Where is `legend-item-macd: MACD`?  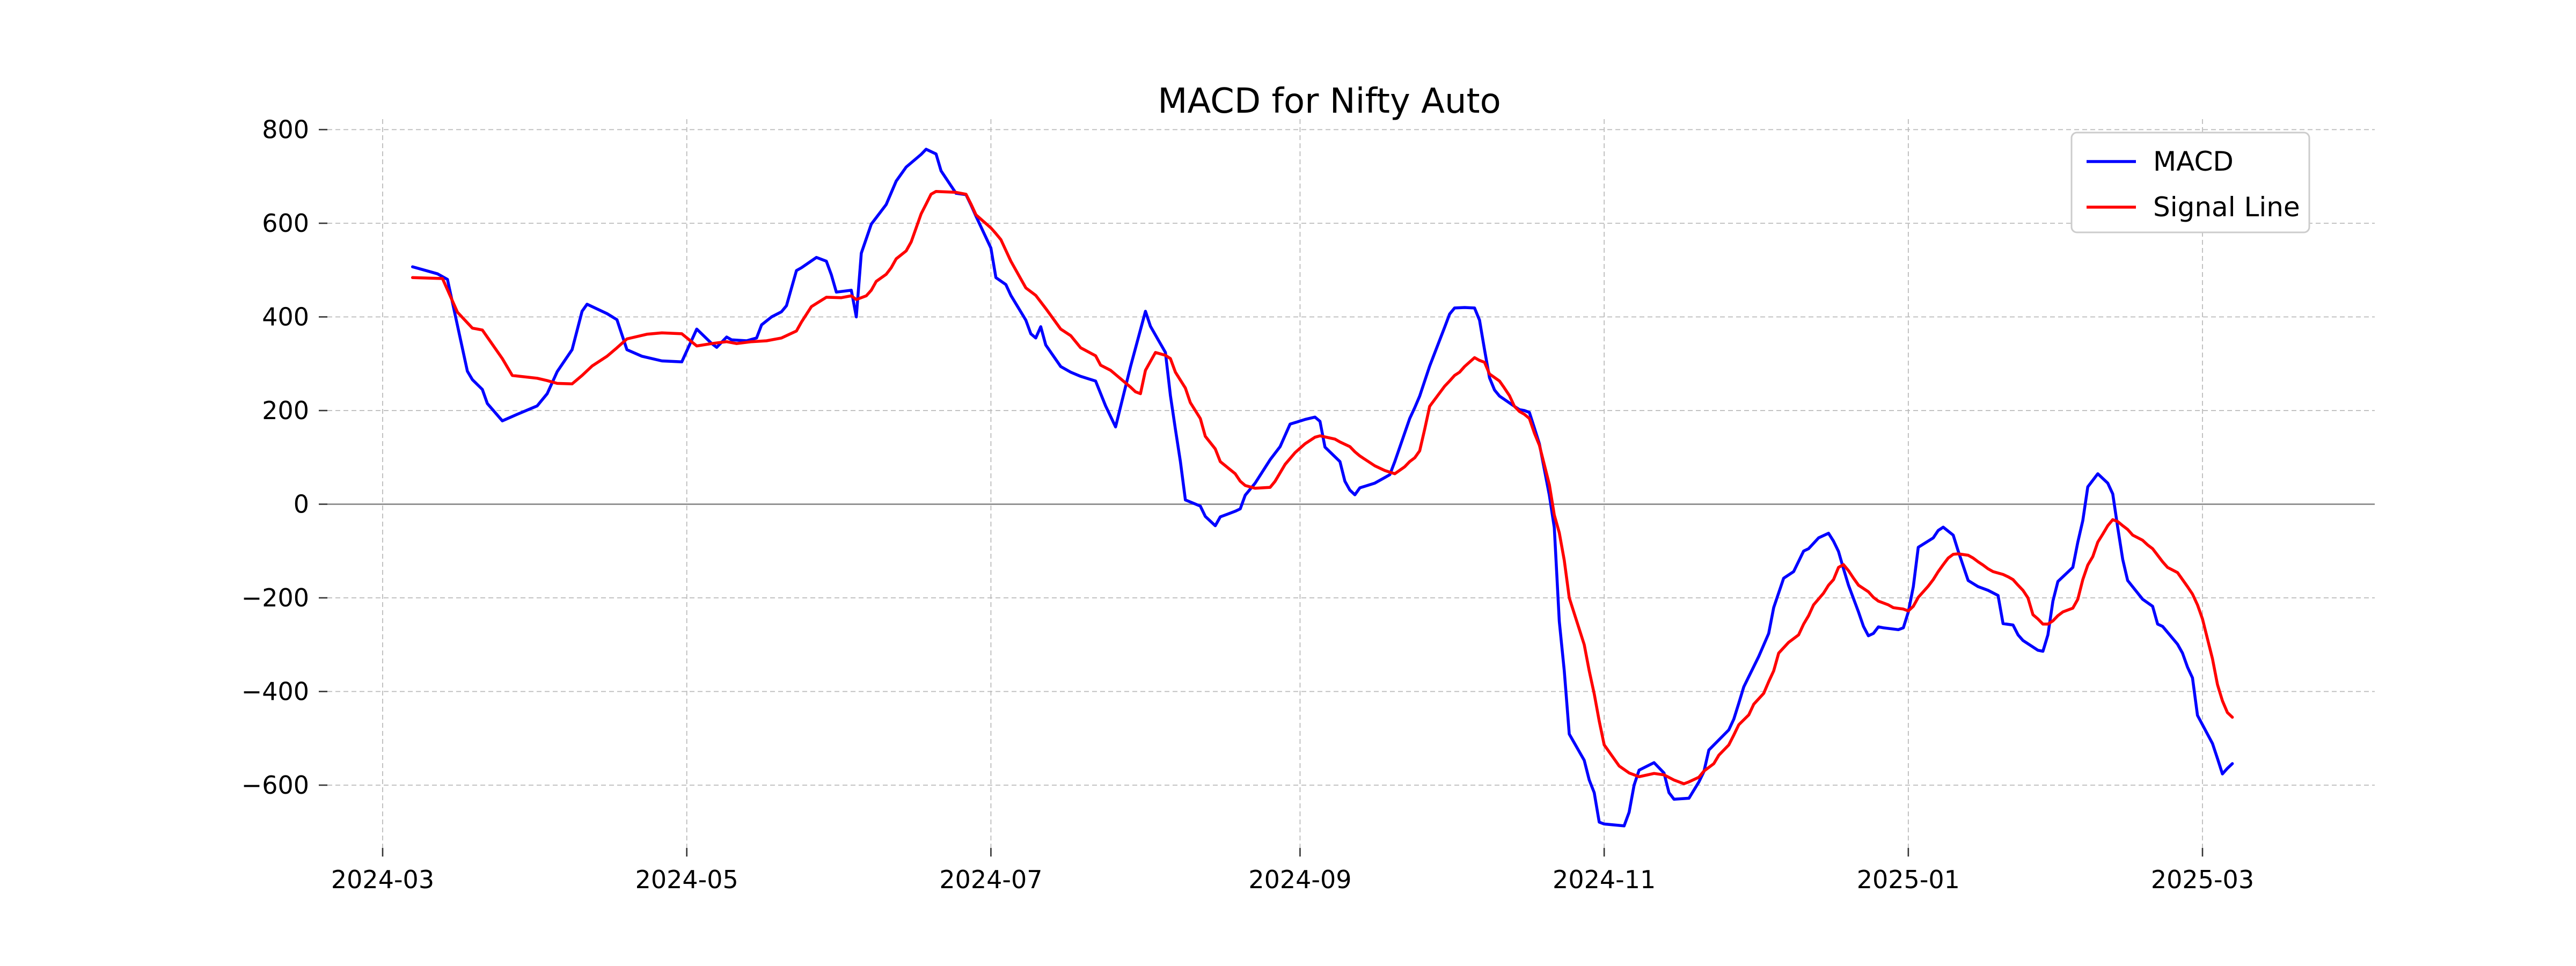
legend-item-macd: MACD is located at coordinates (2160, 161).